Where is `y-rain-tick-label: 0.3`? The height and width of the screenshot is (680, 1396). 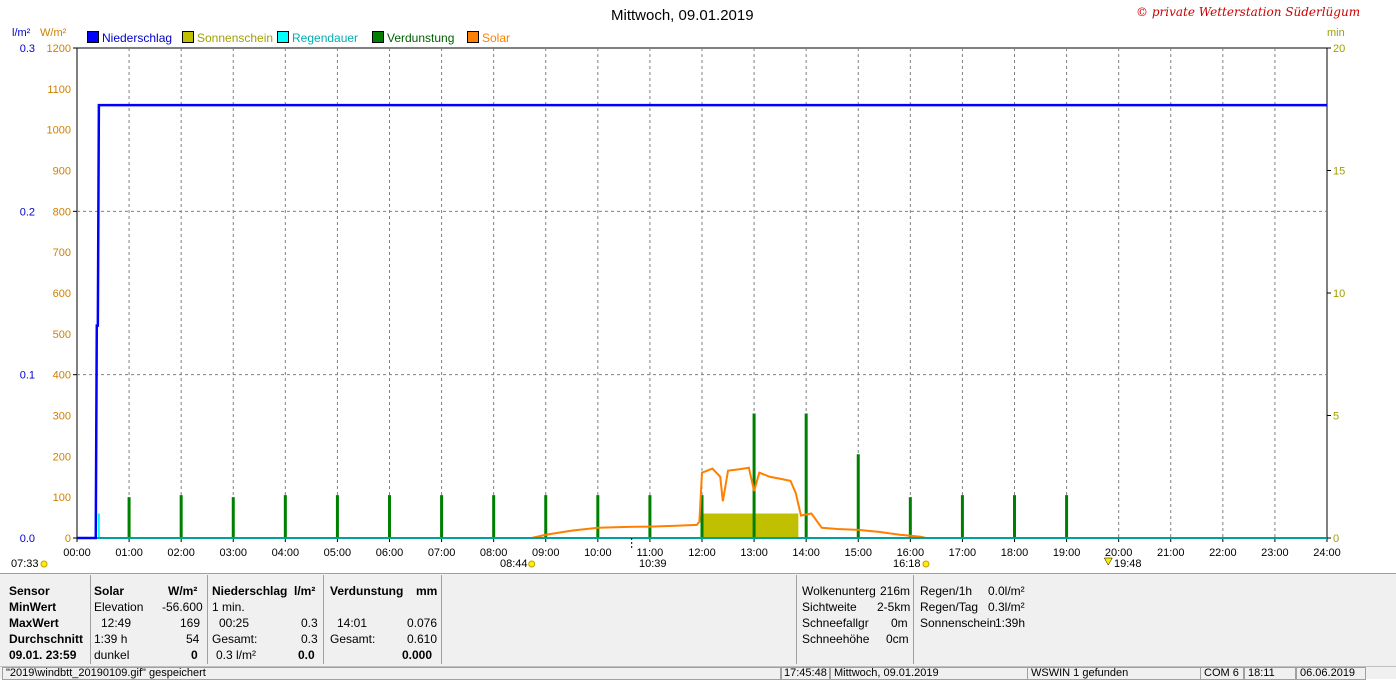 y-rain-tick-label: 0.3 is located at coordinates (27, 49).